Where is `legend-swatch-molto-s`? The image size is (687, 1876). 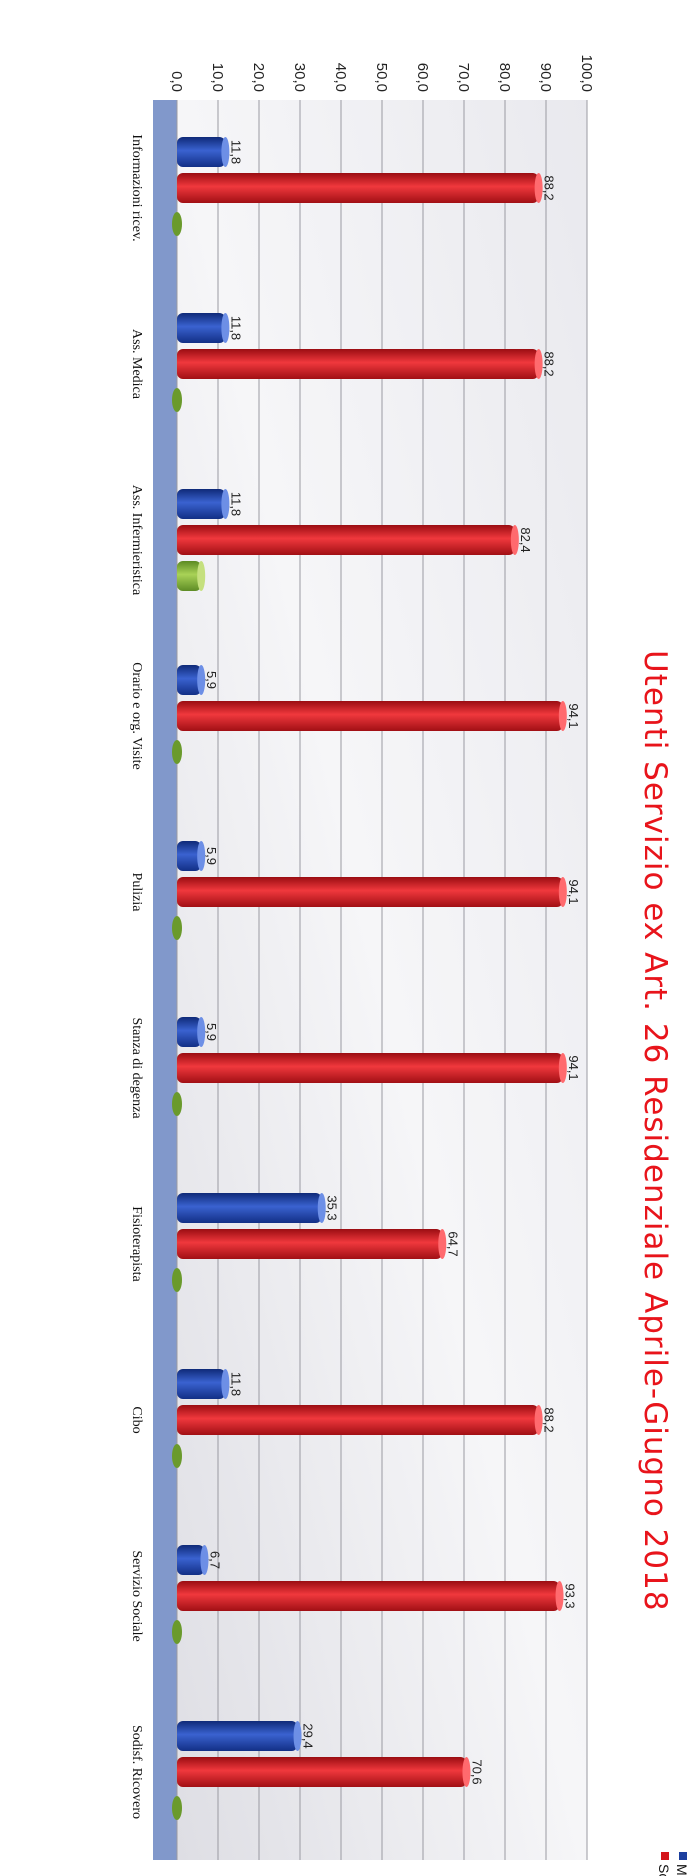
legend-swatch-molto-s is located at coordinates (683, 1856).